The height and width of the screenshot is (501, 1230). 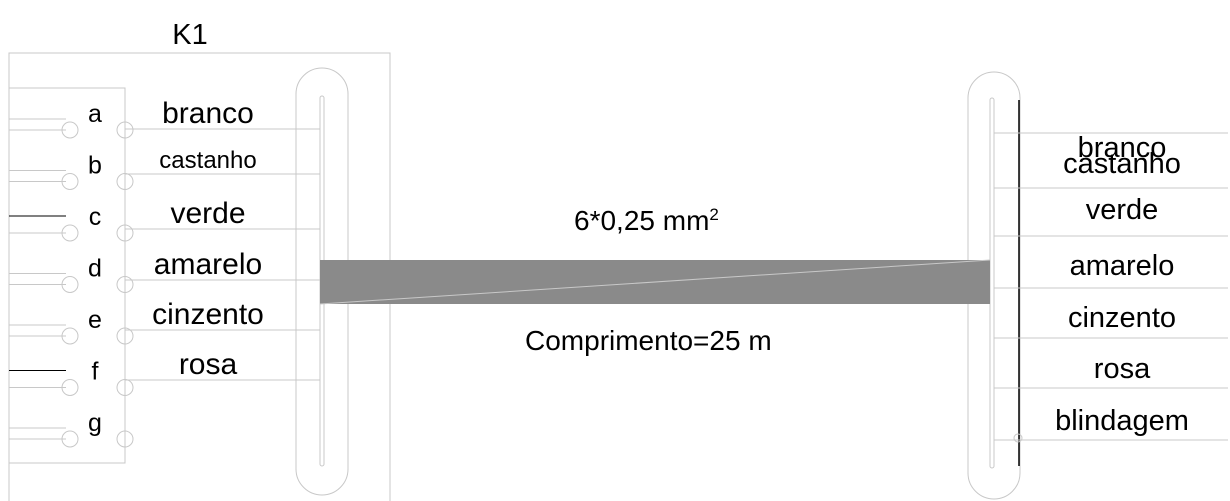 I want to click on pin-circle-c, so click(x=70, y=233).